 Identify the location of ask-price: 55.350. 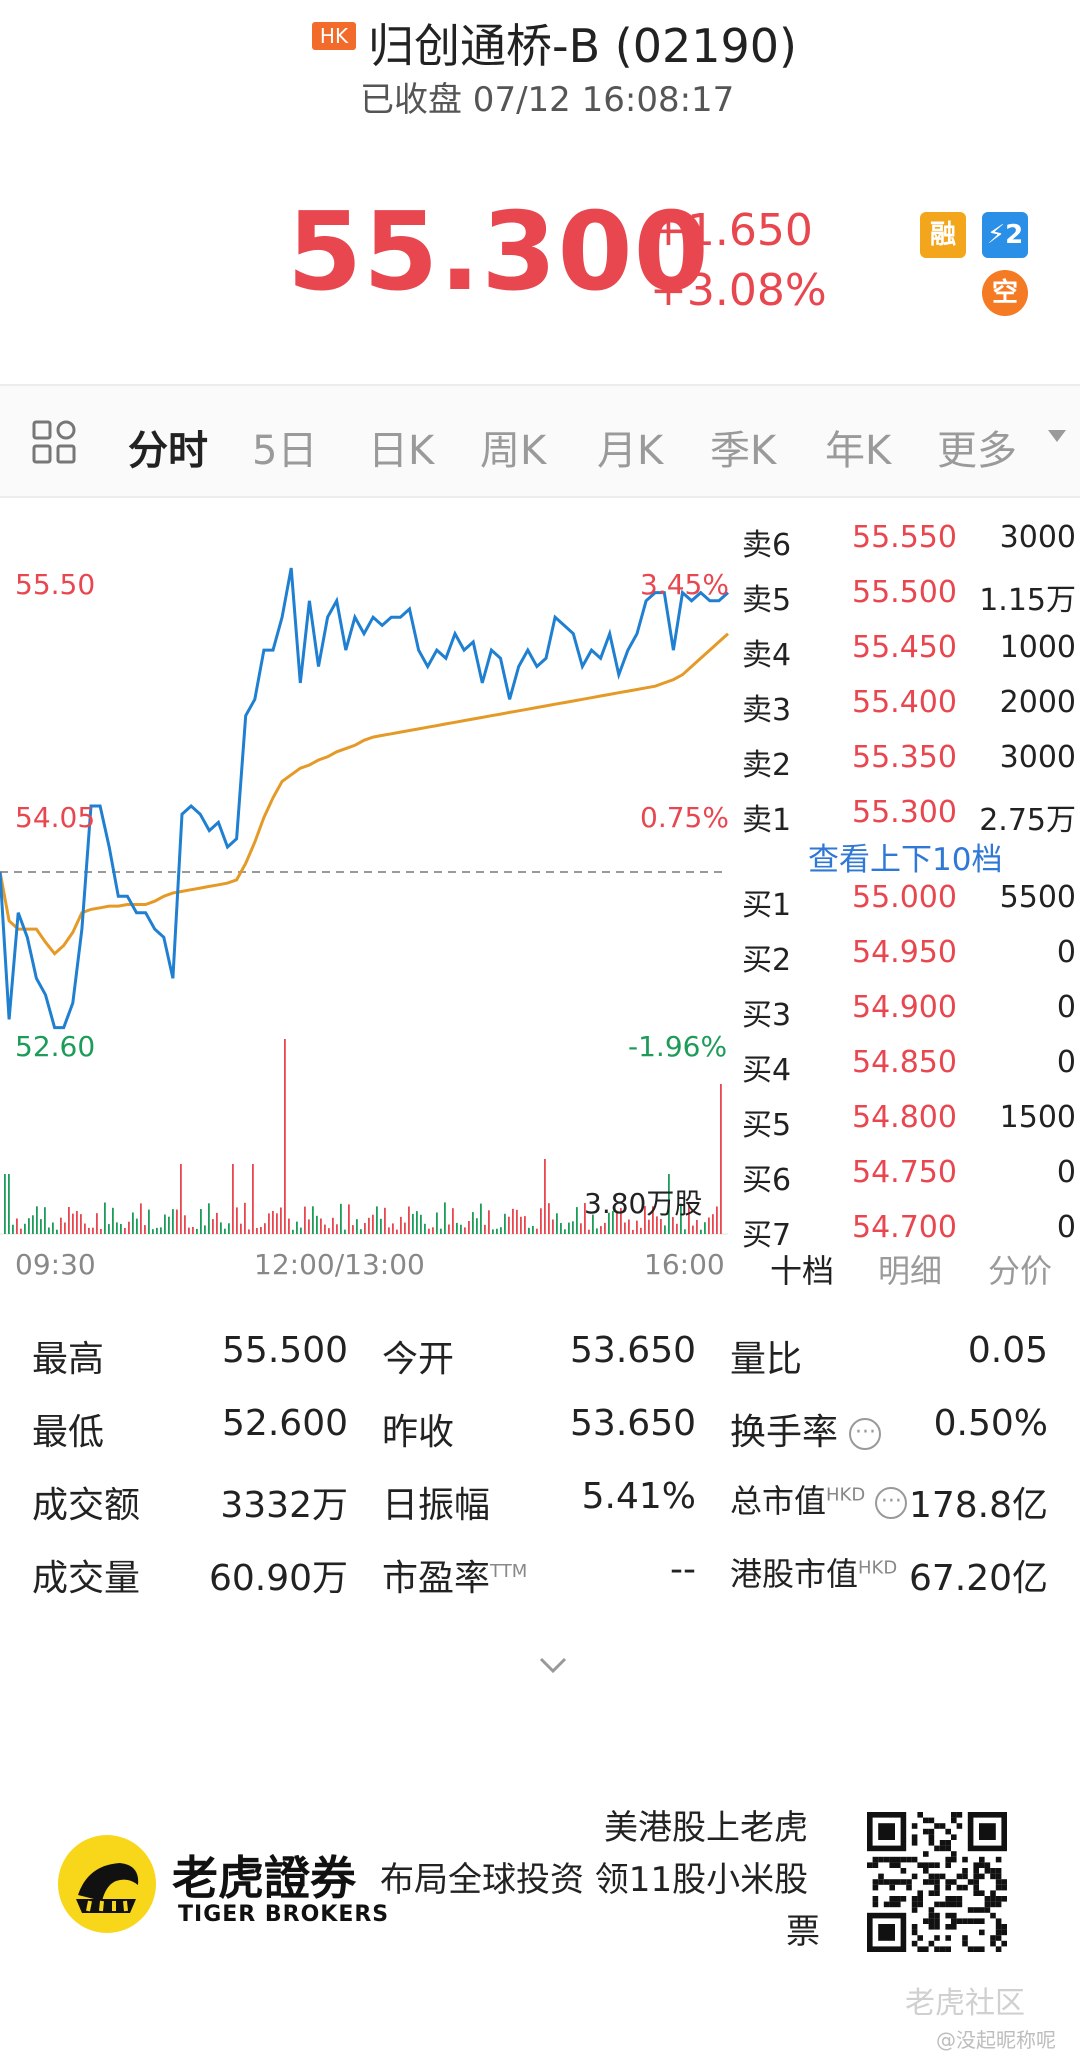
(904, 757).